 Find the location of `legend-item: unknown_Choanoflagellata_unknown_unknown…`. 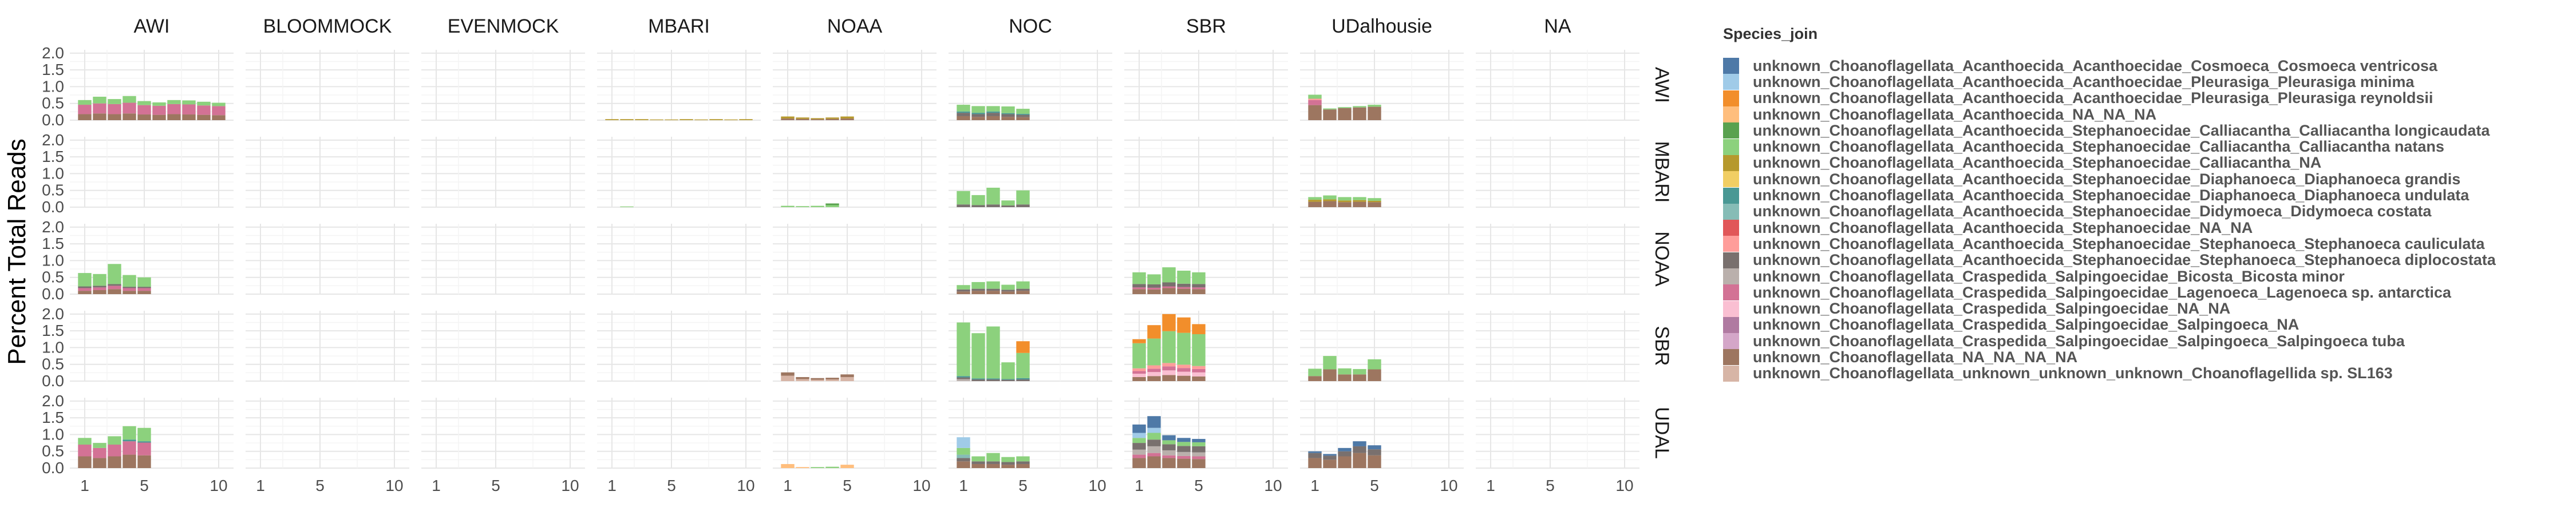

legend-item: unknown_Choanoflagellata_unknown_unknown… is located at coordinates (2109, 373).